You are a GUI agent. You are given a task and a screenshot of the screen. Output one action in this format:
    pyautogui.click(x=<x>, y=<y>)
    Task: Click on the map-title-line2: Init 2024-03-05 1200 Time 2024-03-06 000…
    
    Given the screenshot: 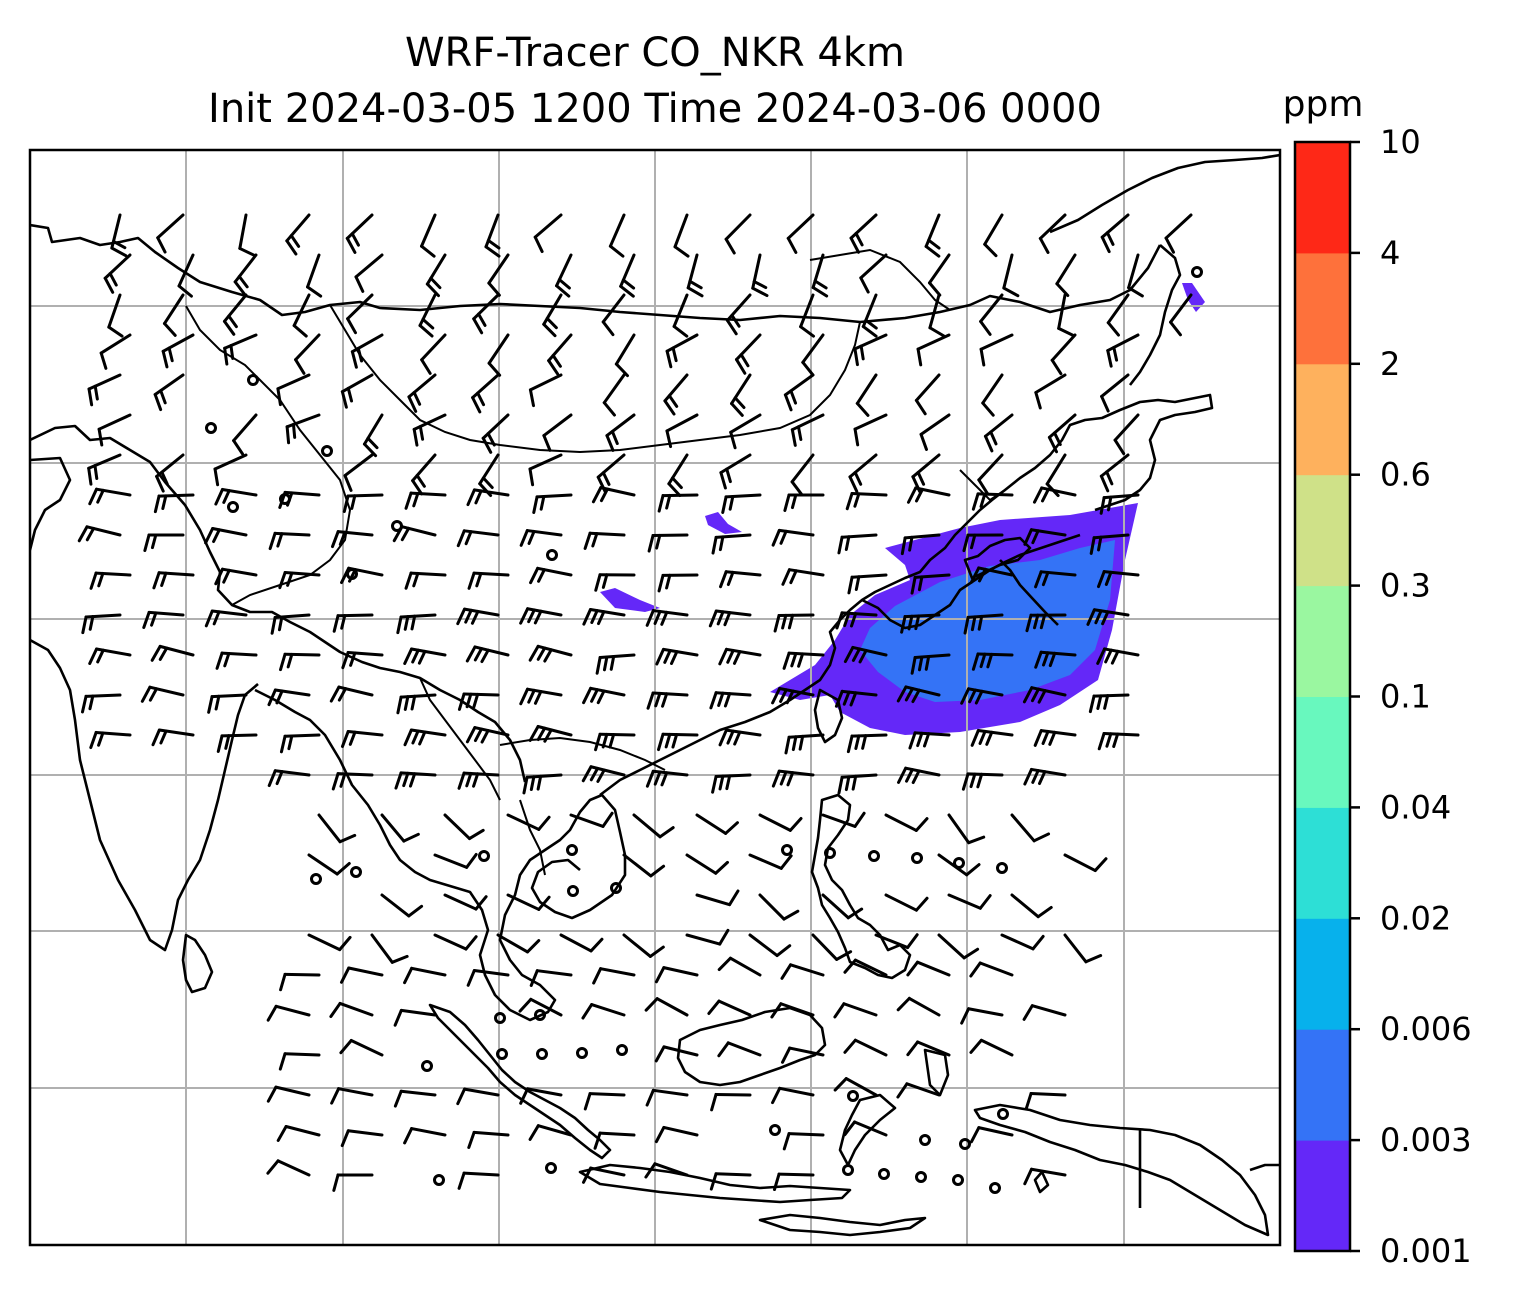 What is the action you would take?
    pyautogui.click(x=655, y=109)
    